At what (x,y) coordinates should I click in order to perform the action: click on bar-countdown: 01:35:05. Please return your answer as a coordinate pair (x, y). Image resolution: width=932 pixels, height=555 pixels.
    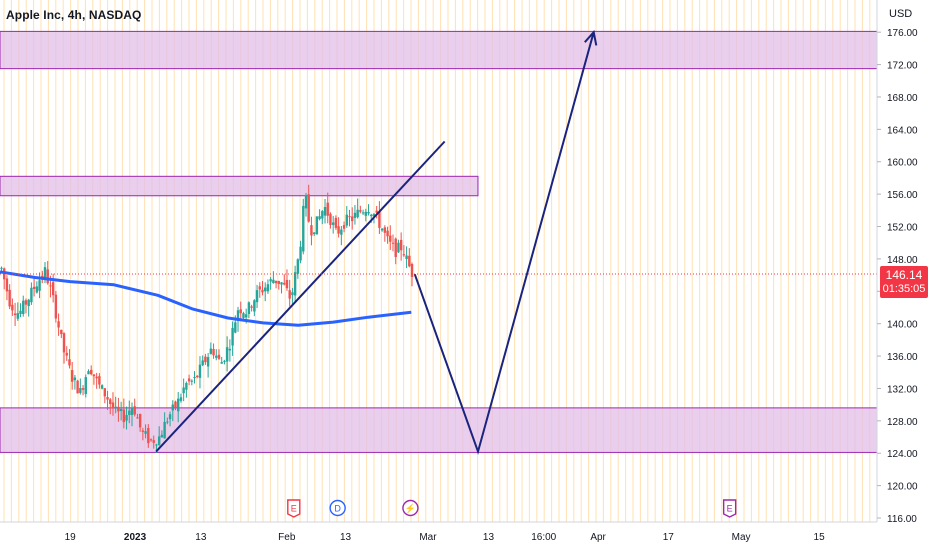
    Looking at the image, I should click on (904, 288).